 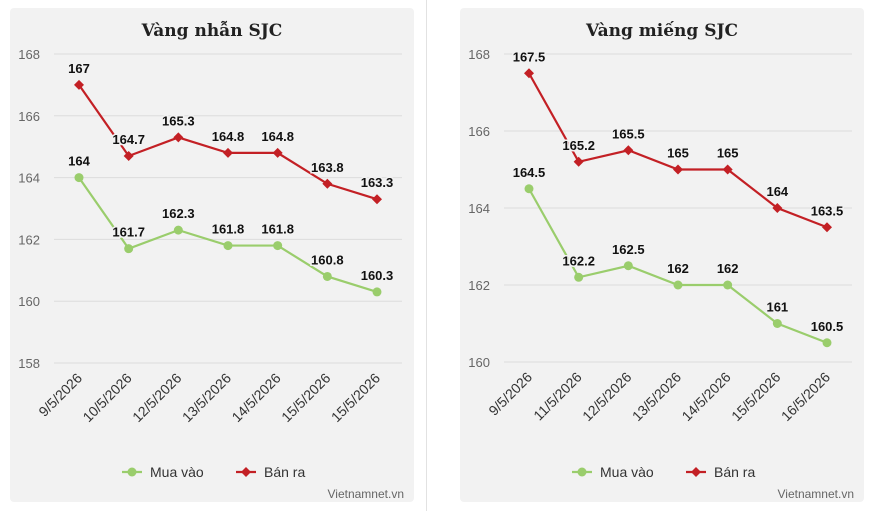 I want to click on data-label: 167.5, so click(x=529, y=56).